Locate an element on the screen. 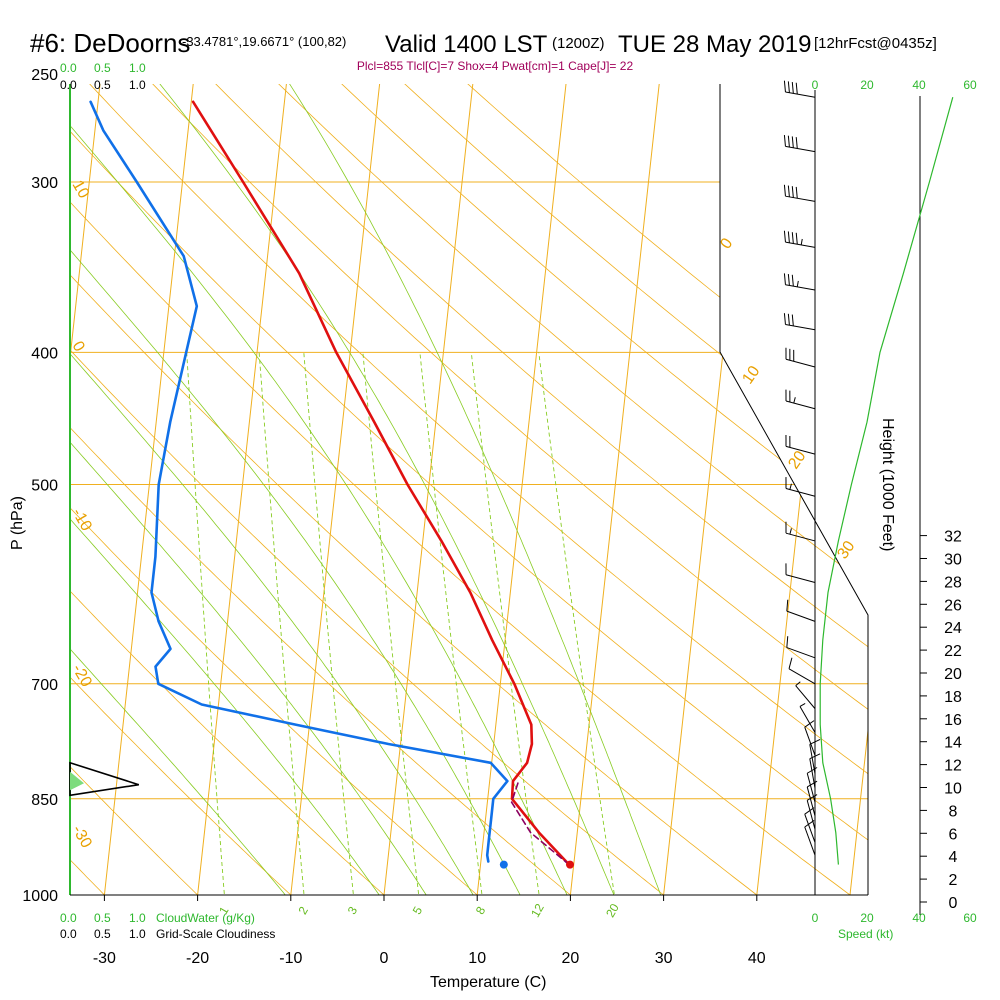  isotherm--10 is located at coordinates (336, 489).